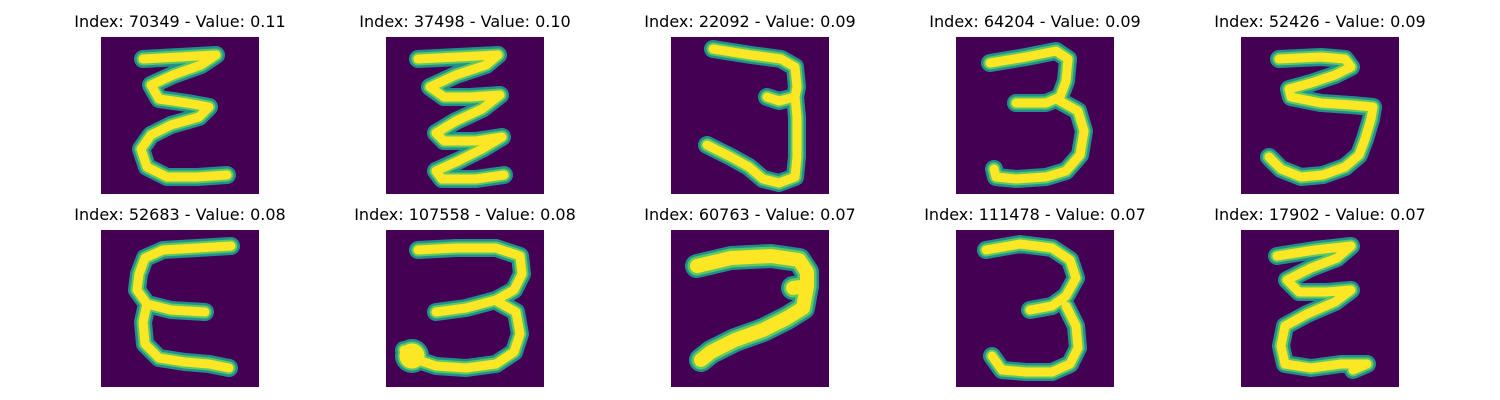 This screenshot has height=400, width=1500. I want to click on panel-title: Index: 60763 - Value: 0.07, so click(750, 214).